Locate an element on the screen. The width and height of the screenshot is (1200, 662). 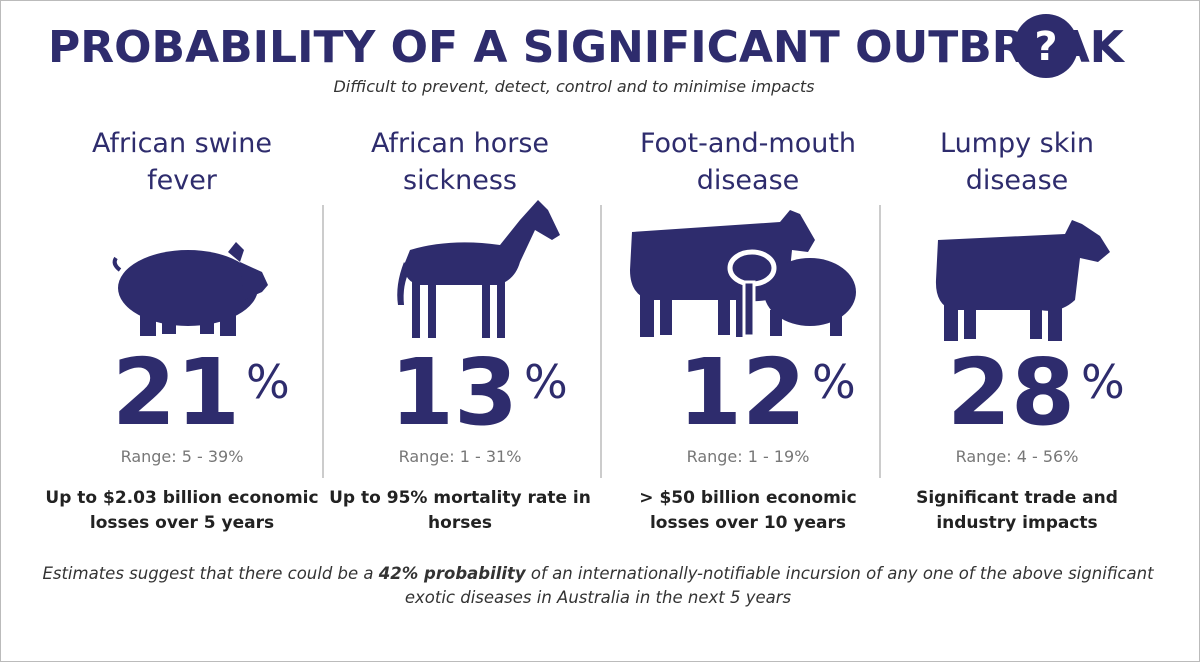
help-icon is located at coordinates (1046, 46).